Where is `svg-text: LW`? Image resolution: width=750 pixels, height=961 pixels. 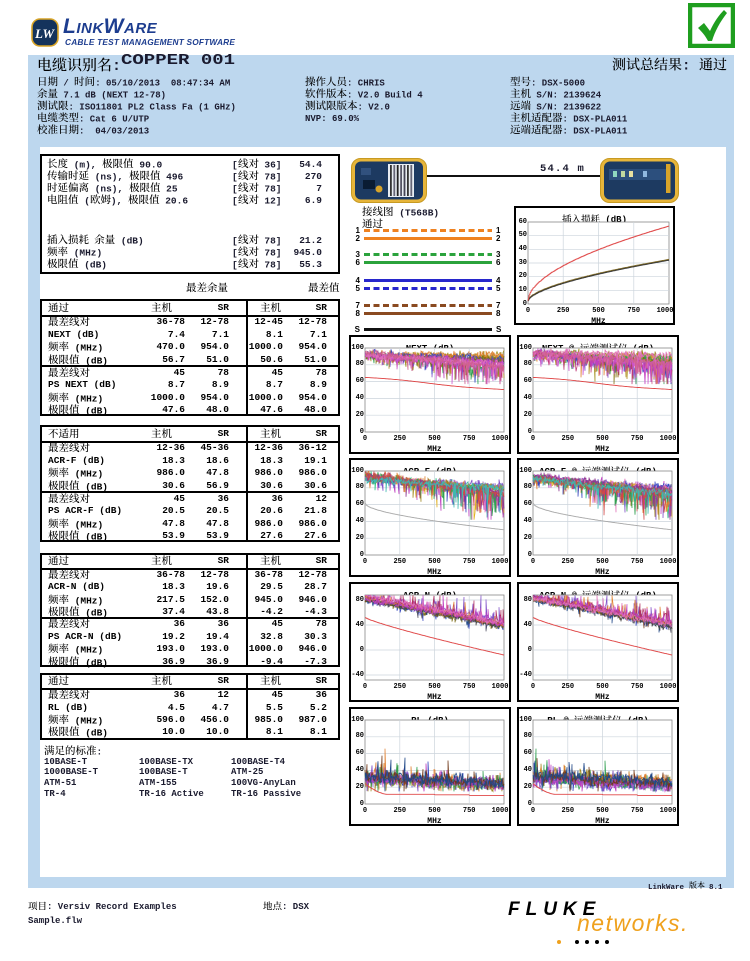
svg-text: LW is located at coordinates (44, 33).